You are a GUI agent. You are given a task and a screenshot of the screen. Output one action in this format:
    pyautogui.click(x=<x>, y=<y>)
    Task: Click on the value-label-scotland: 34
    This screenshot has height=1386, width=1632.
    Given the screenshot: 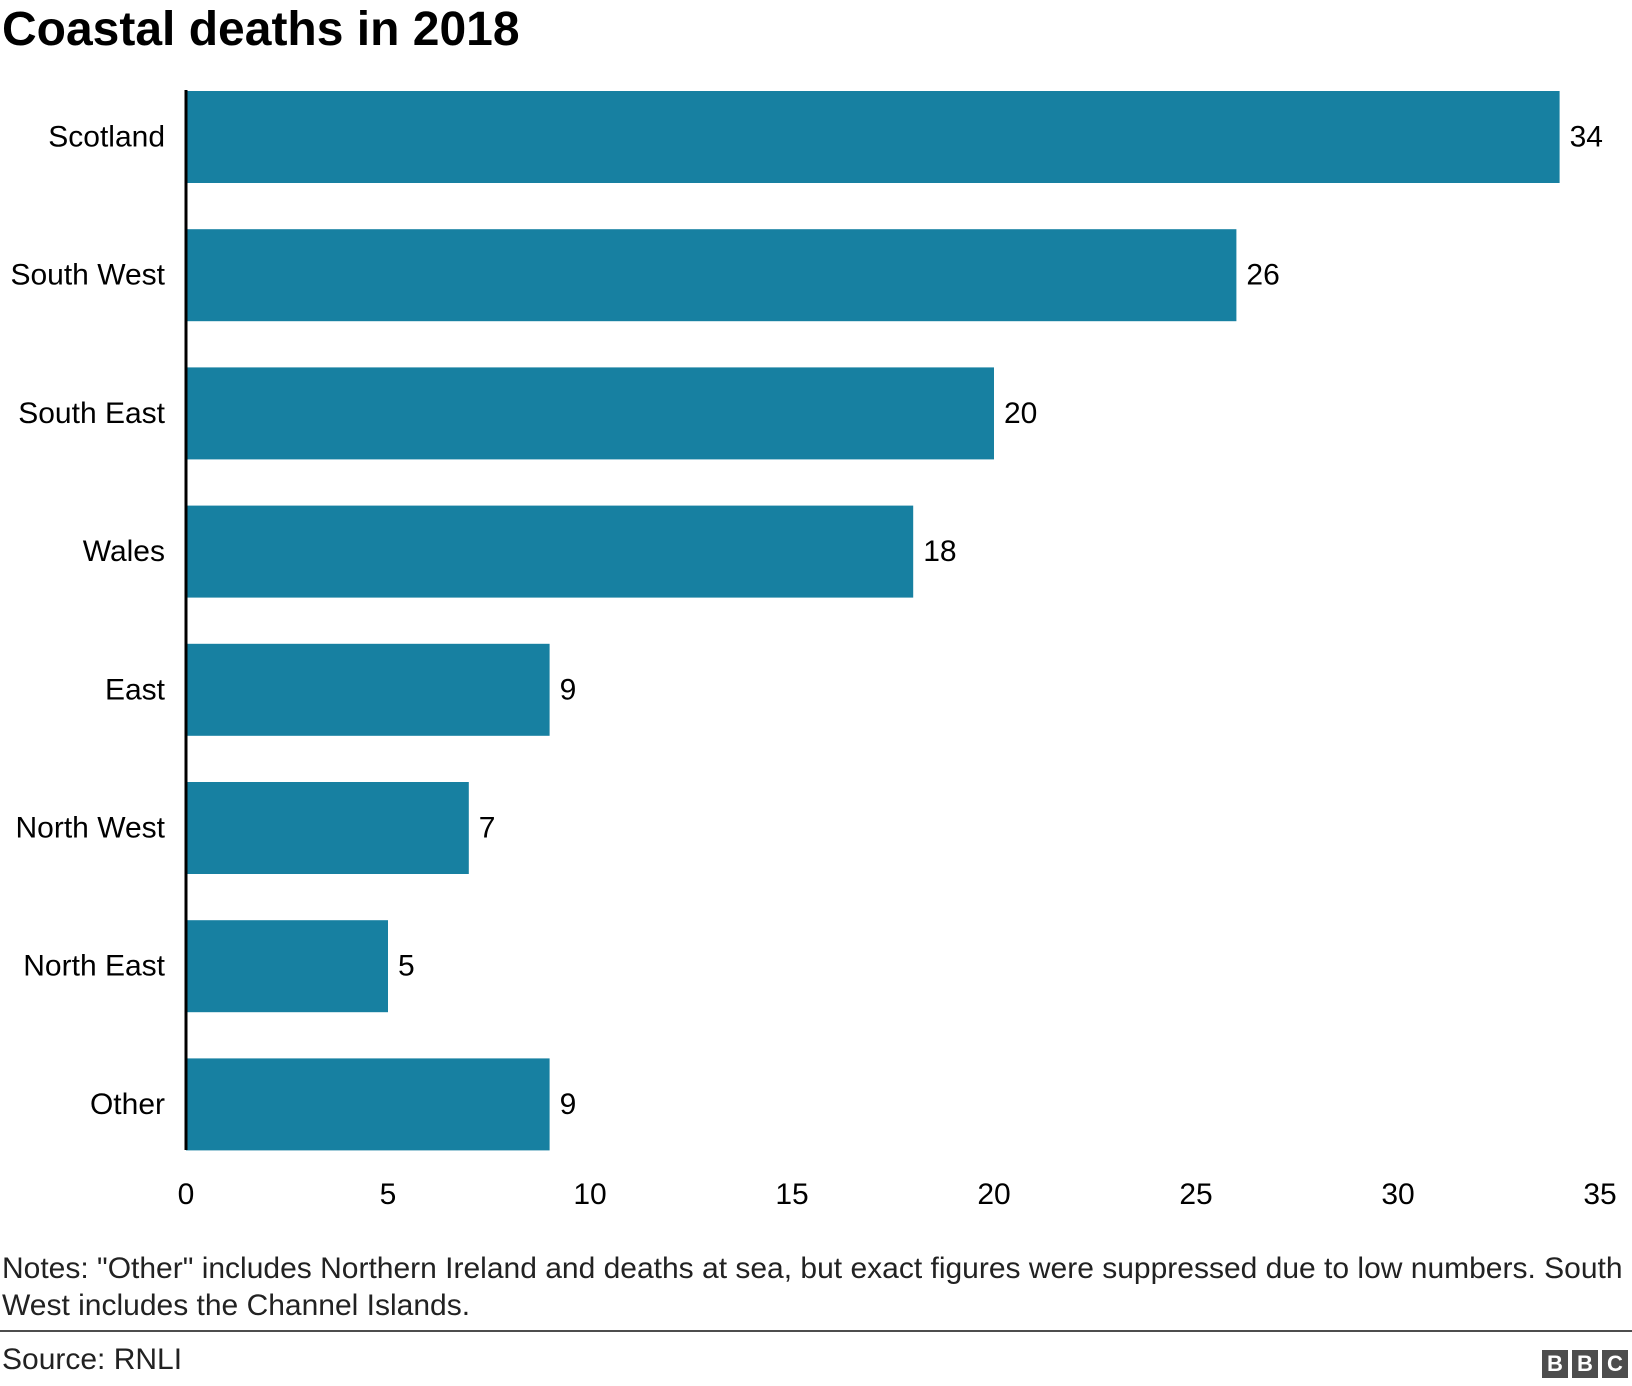 What is the action you would take?
    pyautogui.click(x=1586, y=137)
    